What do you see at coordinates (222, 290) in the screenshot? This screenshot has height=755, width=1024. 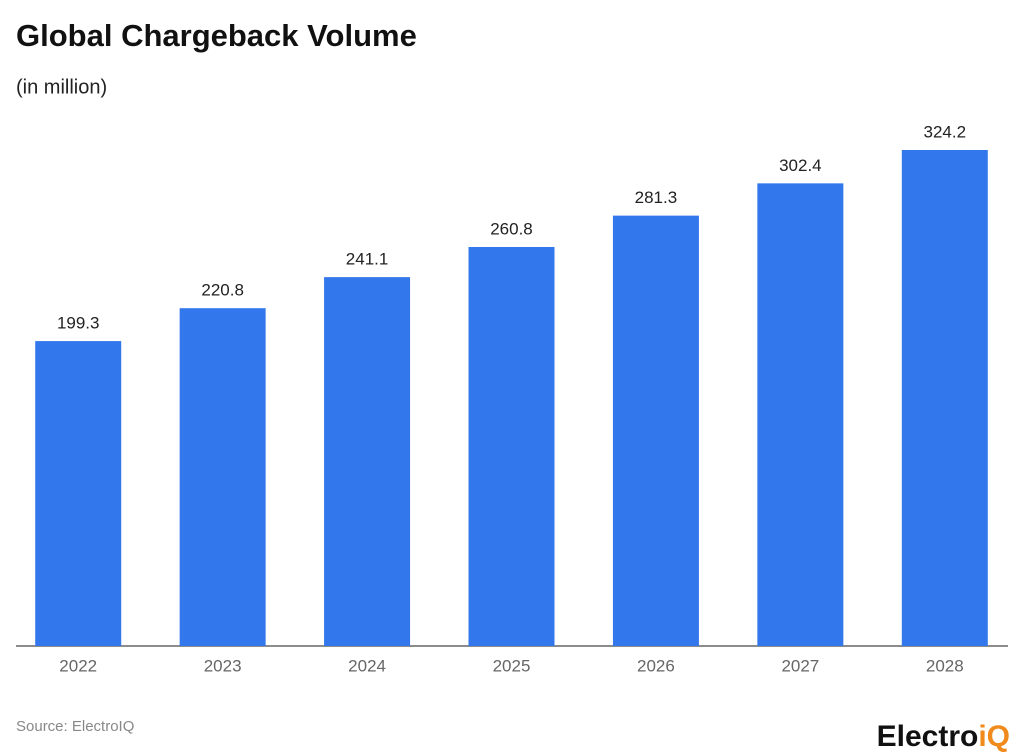 I see `value-label: 220.8` at bounding box center [222, 290].